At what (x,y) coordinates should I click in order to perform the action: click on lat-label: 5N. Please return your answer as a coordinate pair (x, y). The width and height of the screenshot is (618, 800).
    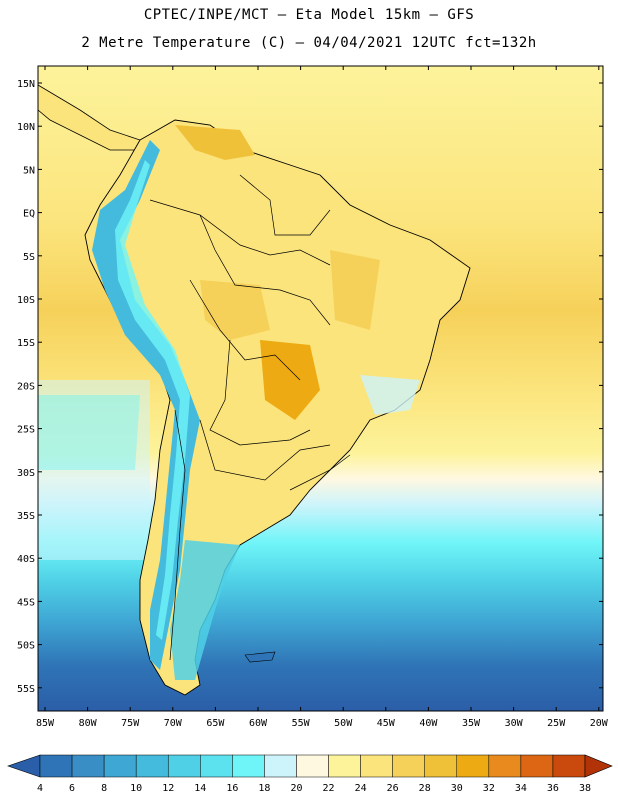
    Looking at the image, I should click on (29, 170).